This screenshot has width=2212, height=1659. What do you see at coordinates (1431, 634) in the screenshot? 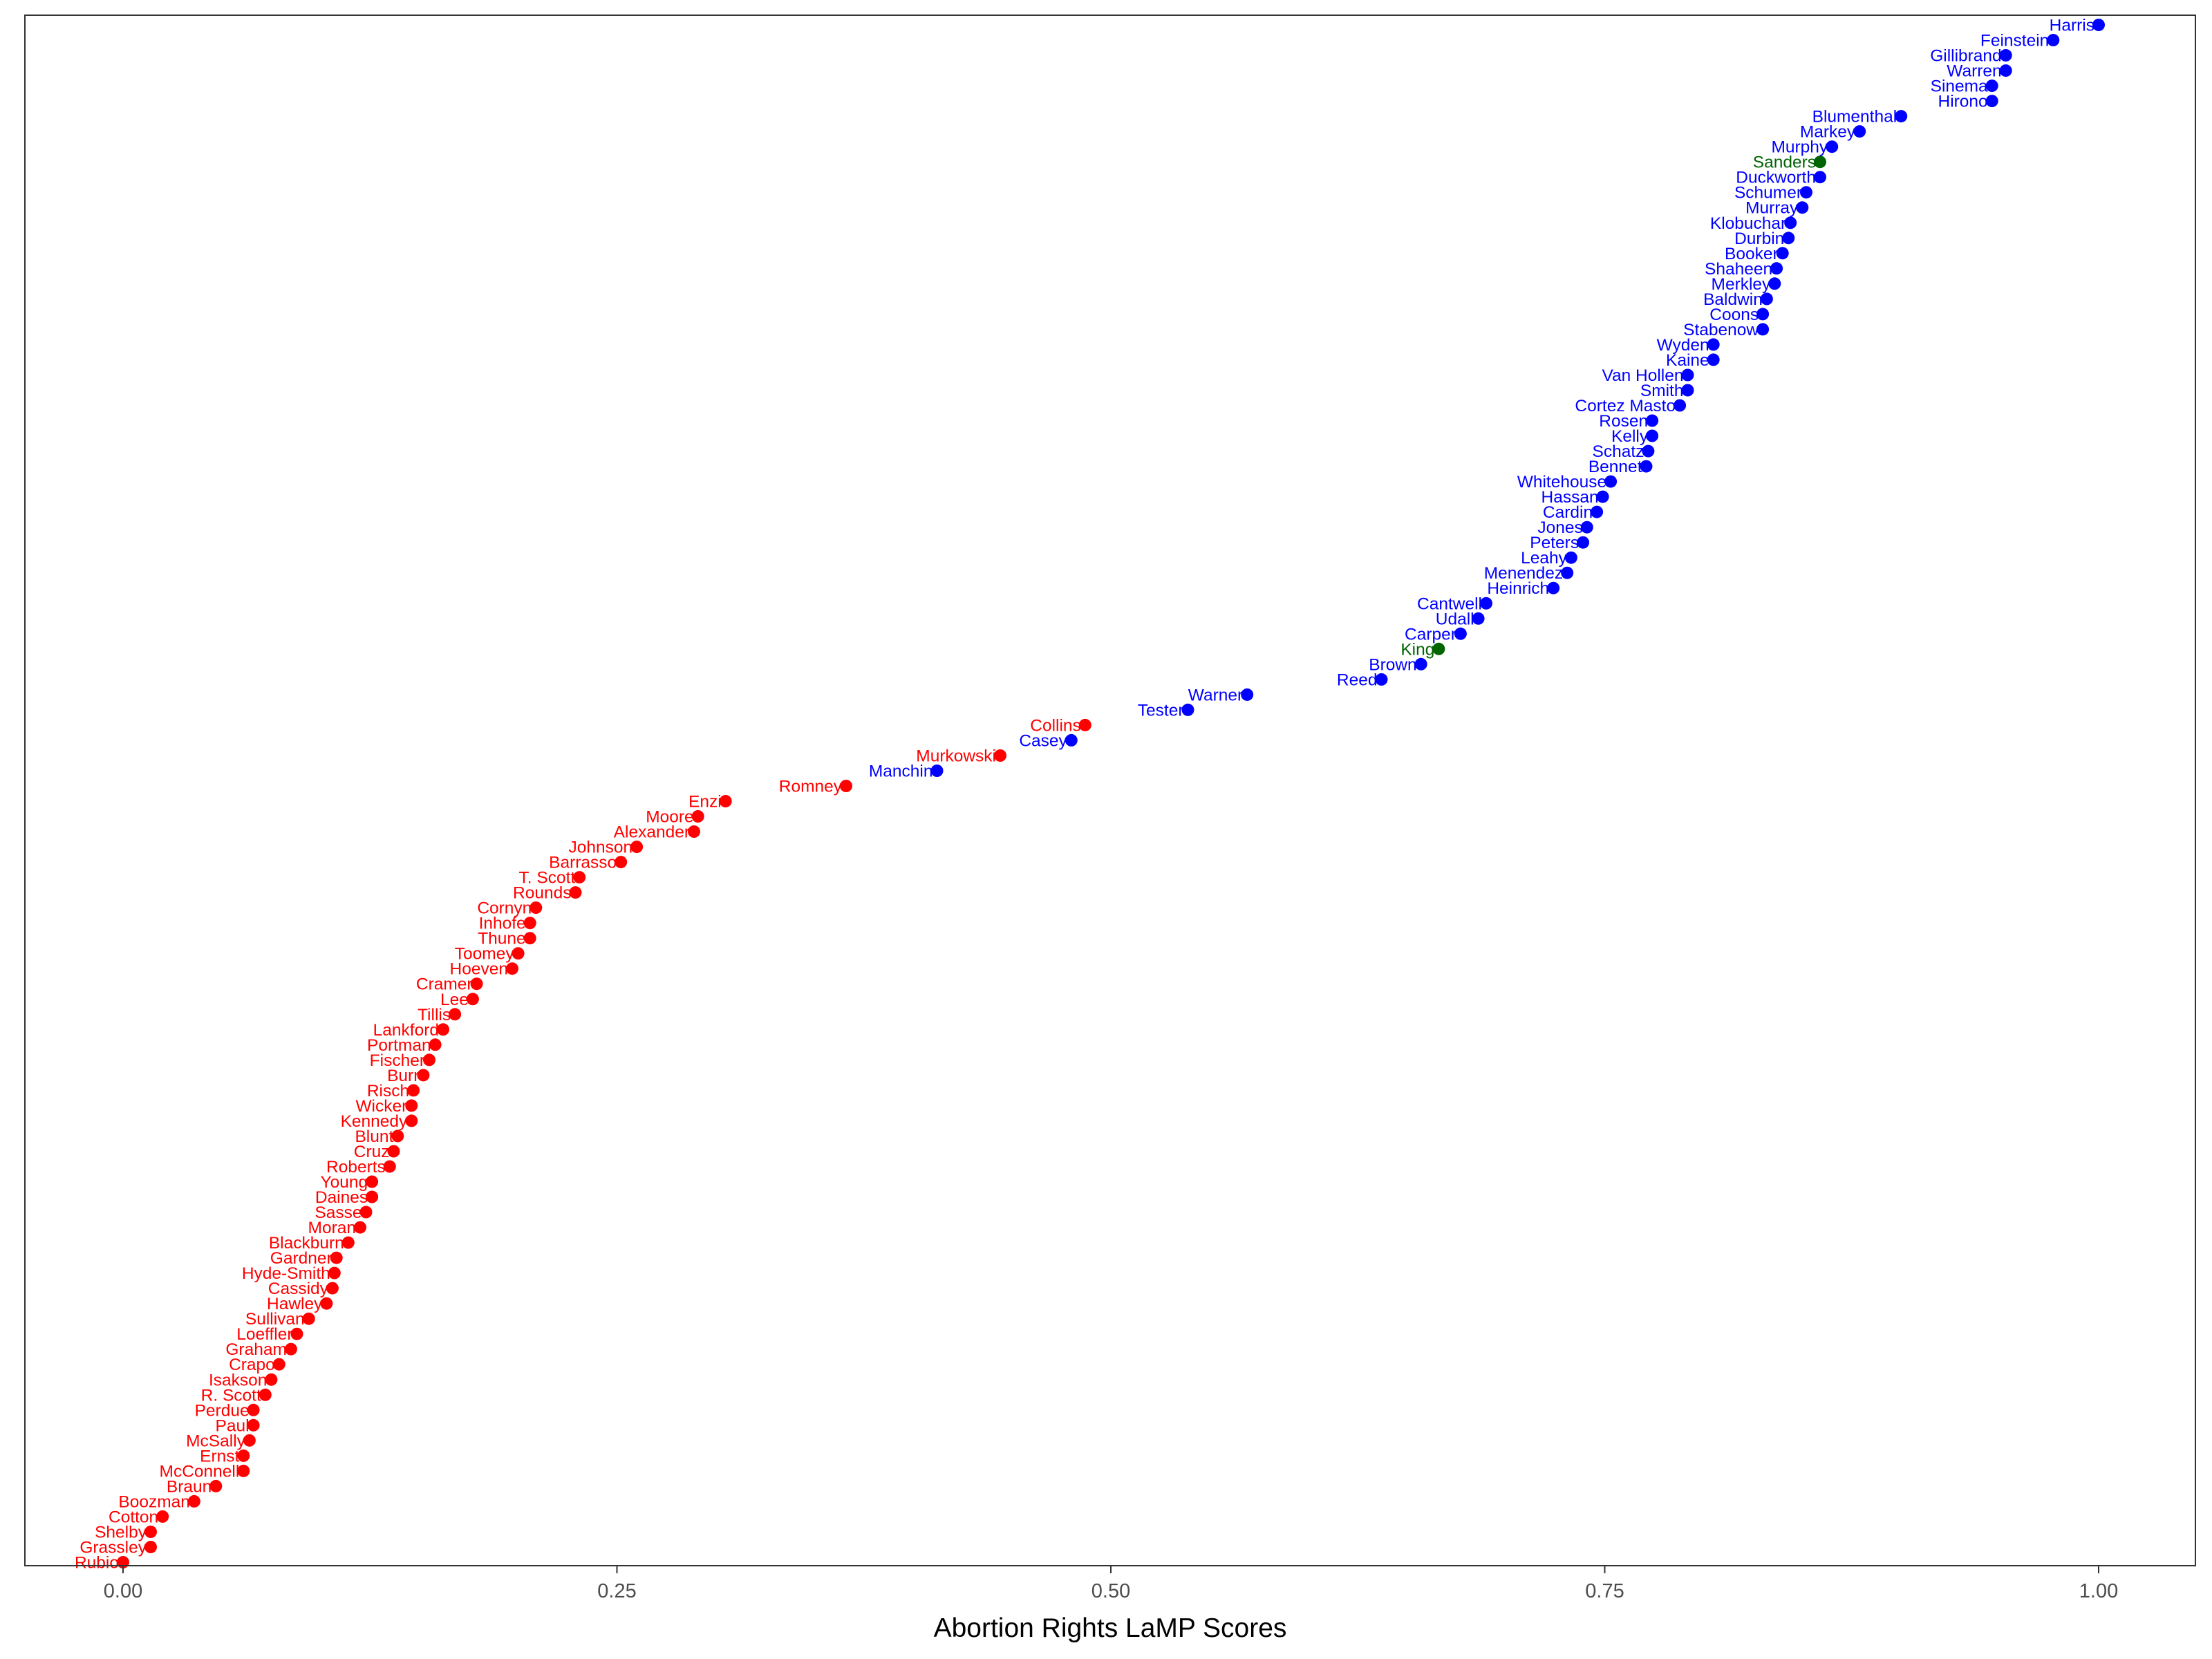
I see `senator-label: Carper` at bounding box center [1431, 634].